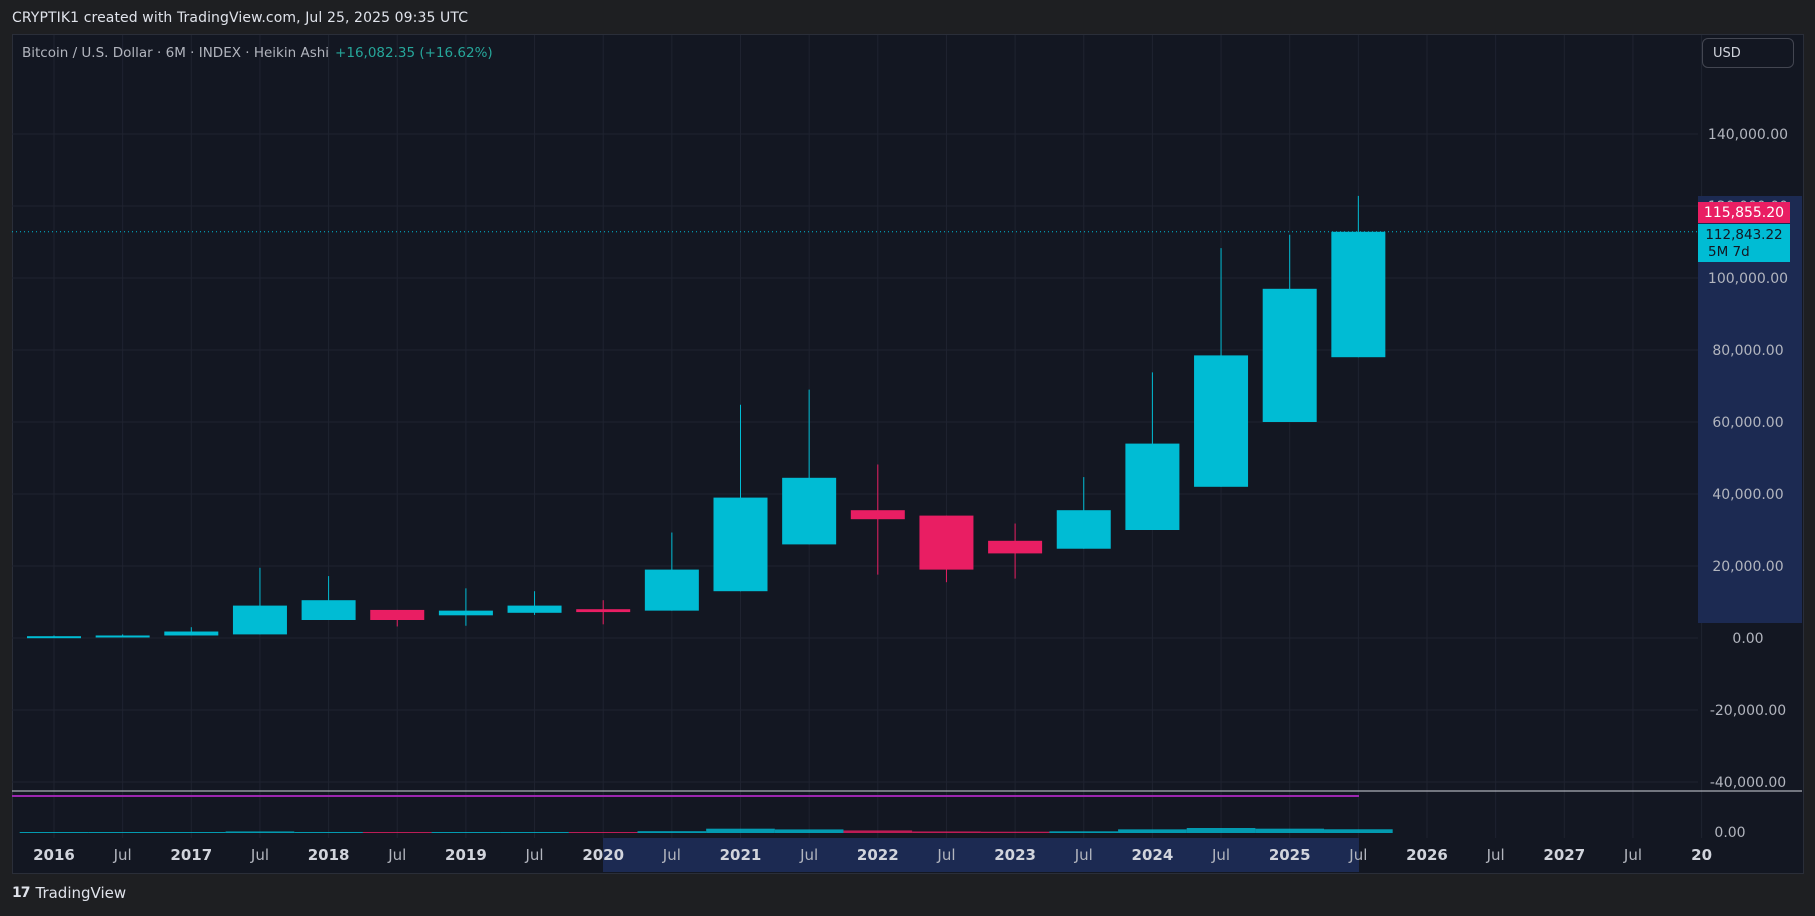 The width and height of the screenshot is (1815, 916). I want to click on x-tick-label: 20, so click(1701, 855).